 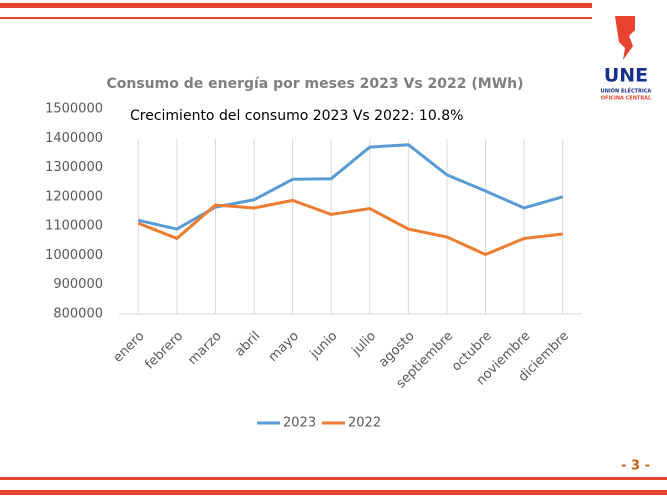 I want to click on x-tick-label: marzo, so click(x=204, y=348).